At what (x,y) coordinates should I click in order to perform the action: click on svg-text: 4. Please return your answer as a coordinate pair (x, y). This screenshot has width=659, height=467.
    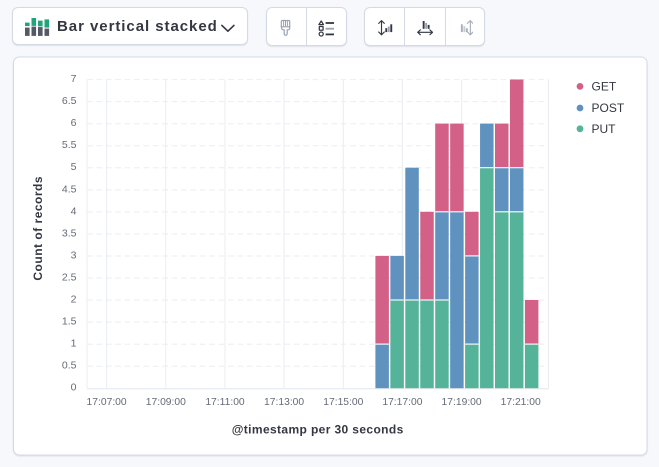
    Looking at the image, I should click on (74, 211).